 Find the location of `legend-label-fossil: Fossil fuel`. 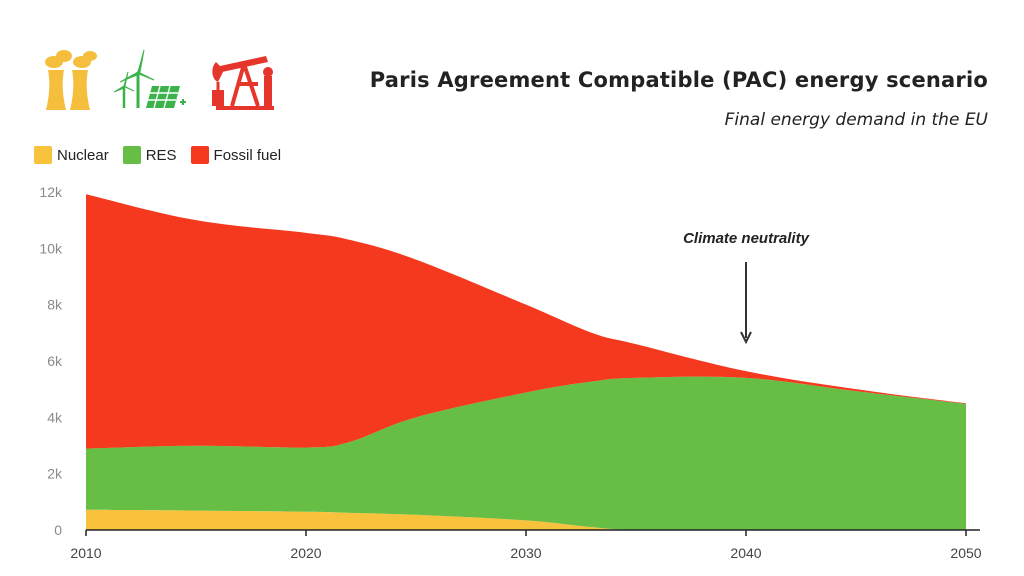

legend-label-fossil: Fossil fuel is located at coordinates (247, 155).